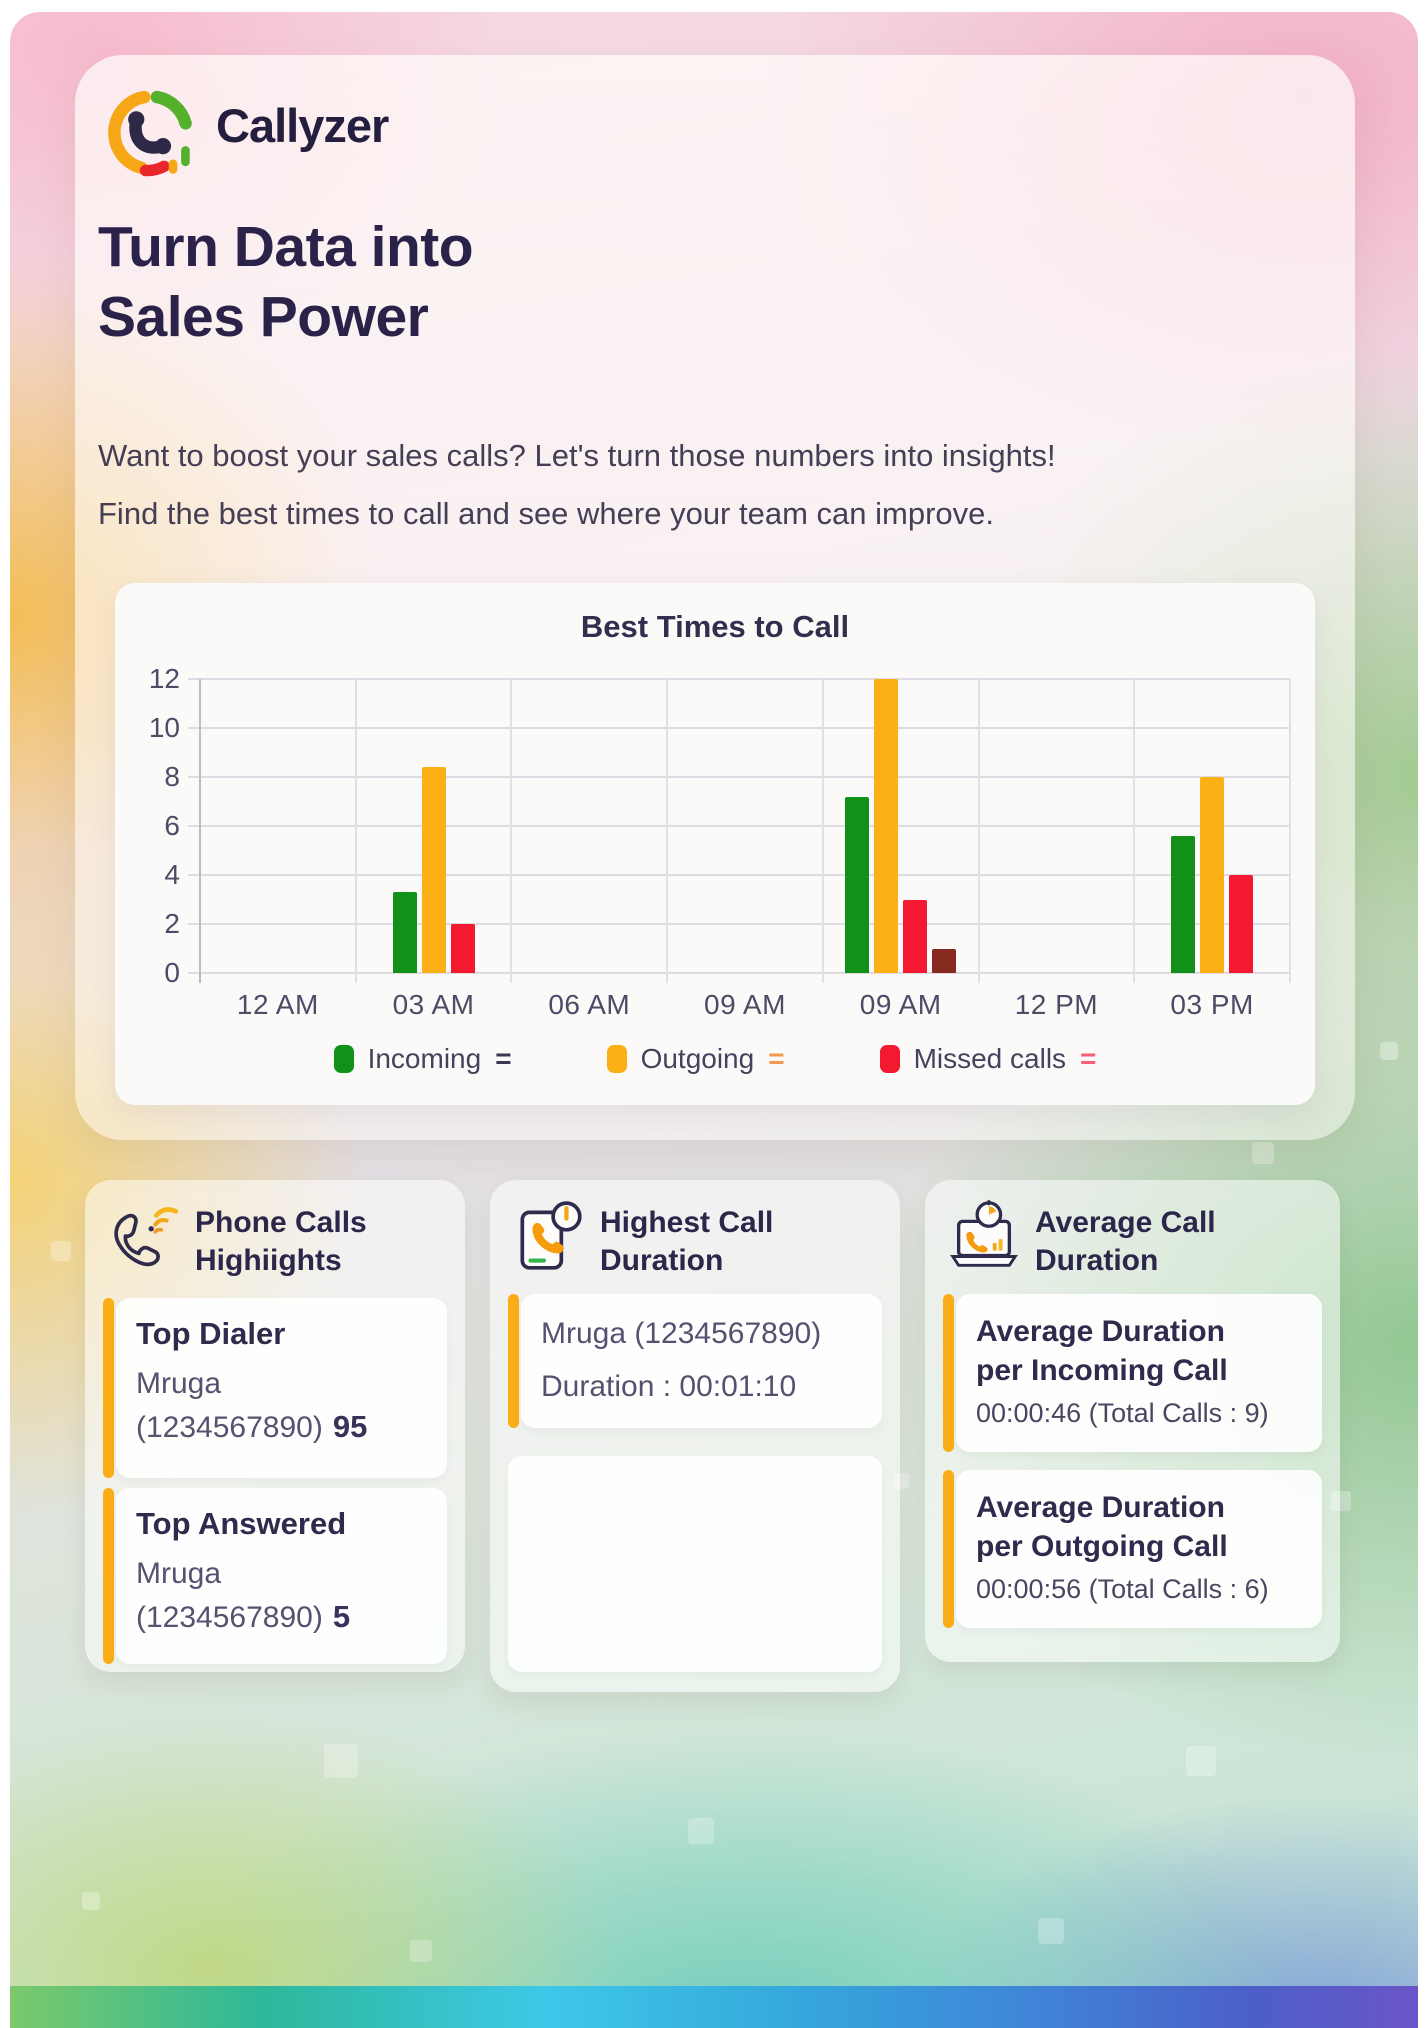  What do you see at coordinates (1100, 1507) in the screenshot?
I see `avg-outgoing-title-line1: Average Duration` at bounding box center [1100, 1507].